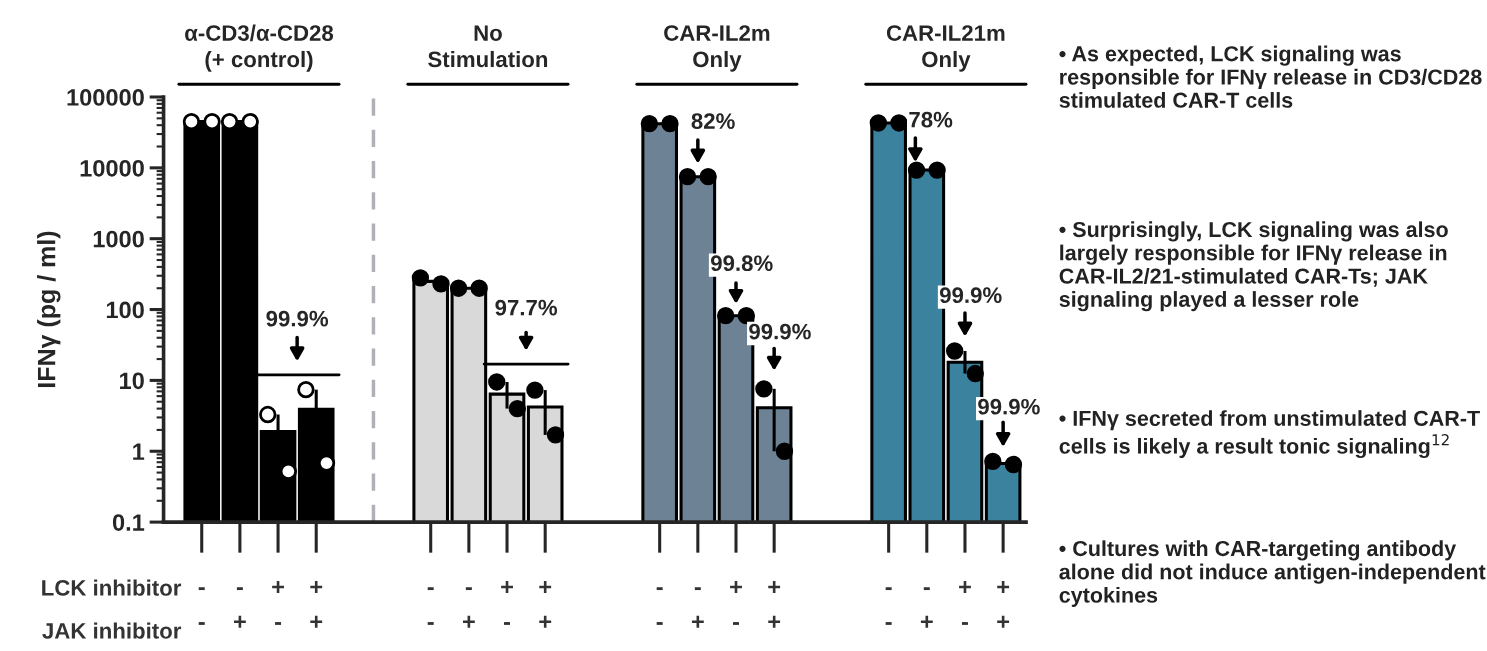 This screenshot has width=1487, height=651. Describe the element at coordinates (49, 309) in the screenshot. I see `y-axis-title: IFNγ (pg / ml)` at that location.